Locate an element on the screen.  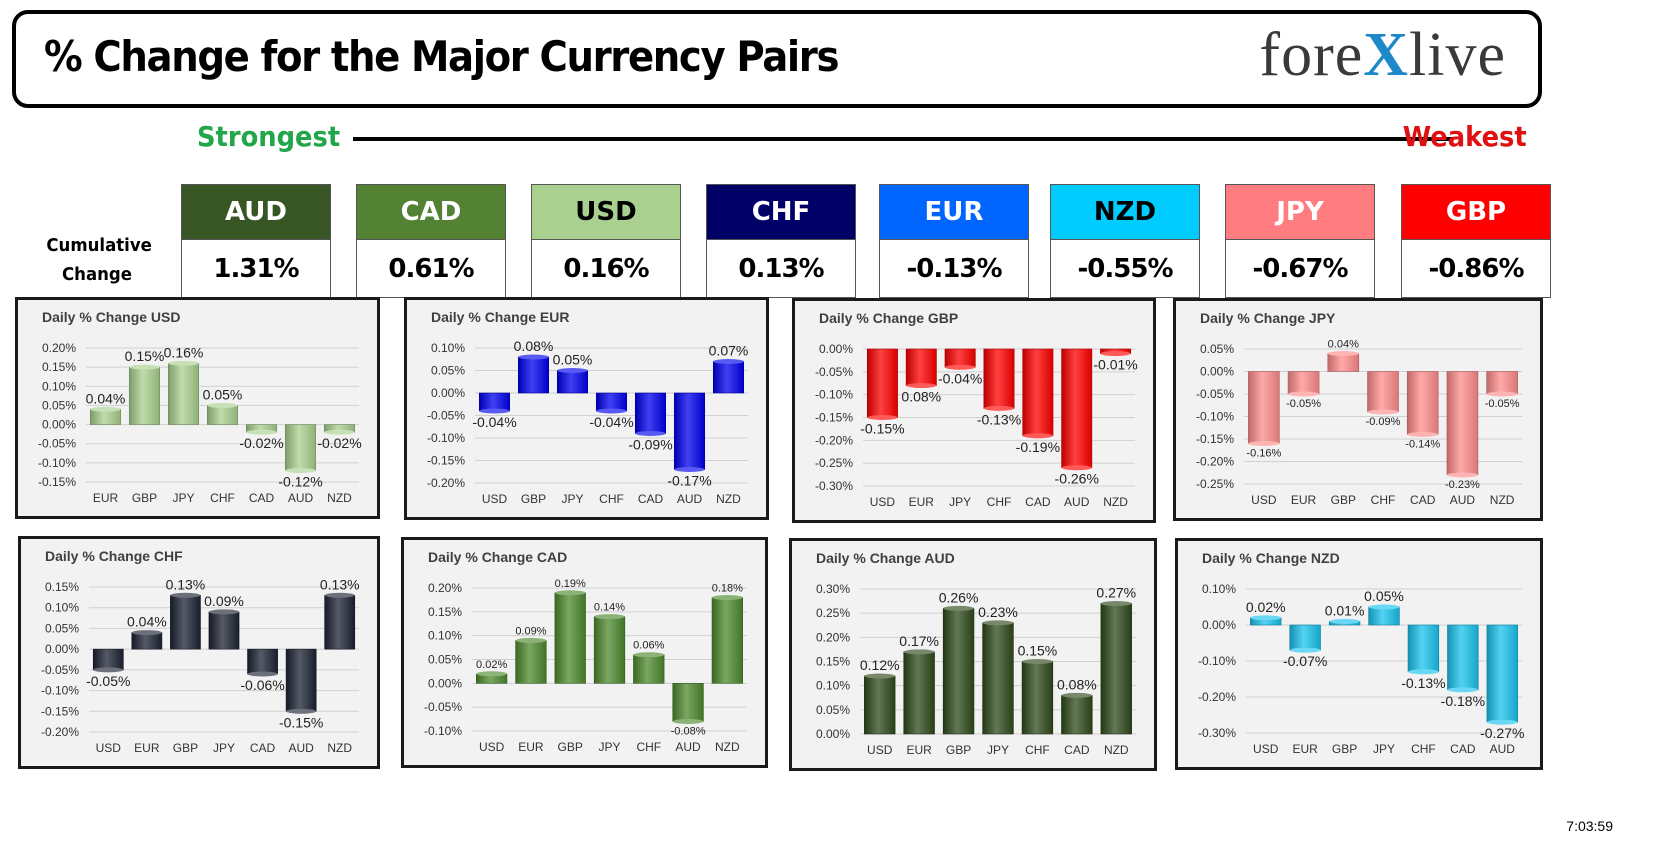
currency-code: CHF is located at coordinates (781, 212).